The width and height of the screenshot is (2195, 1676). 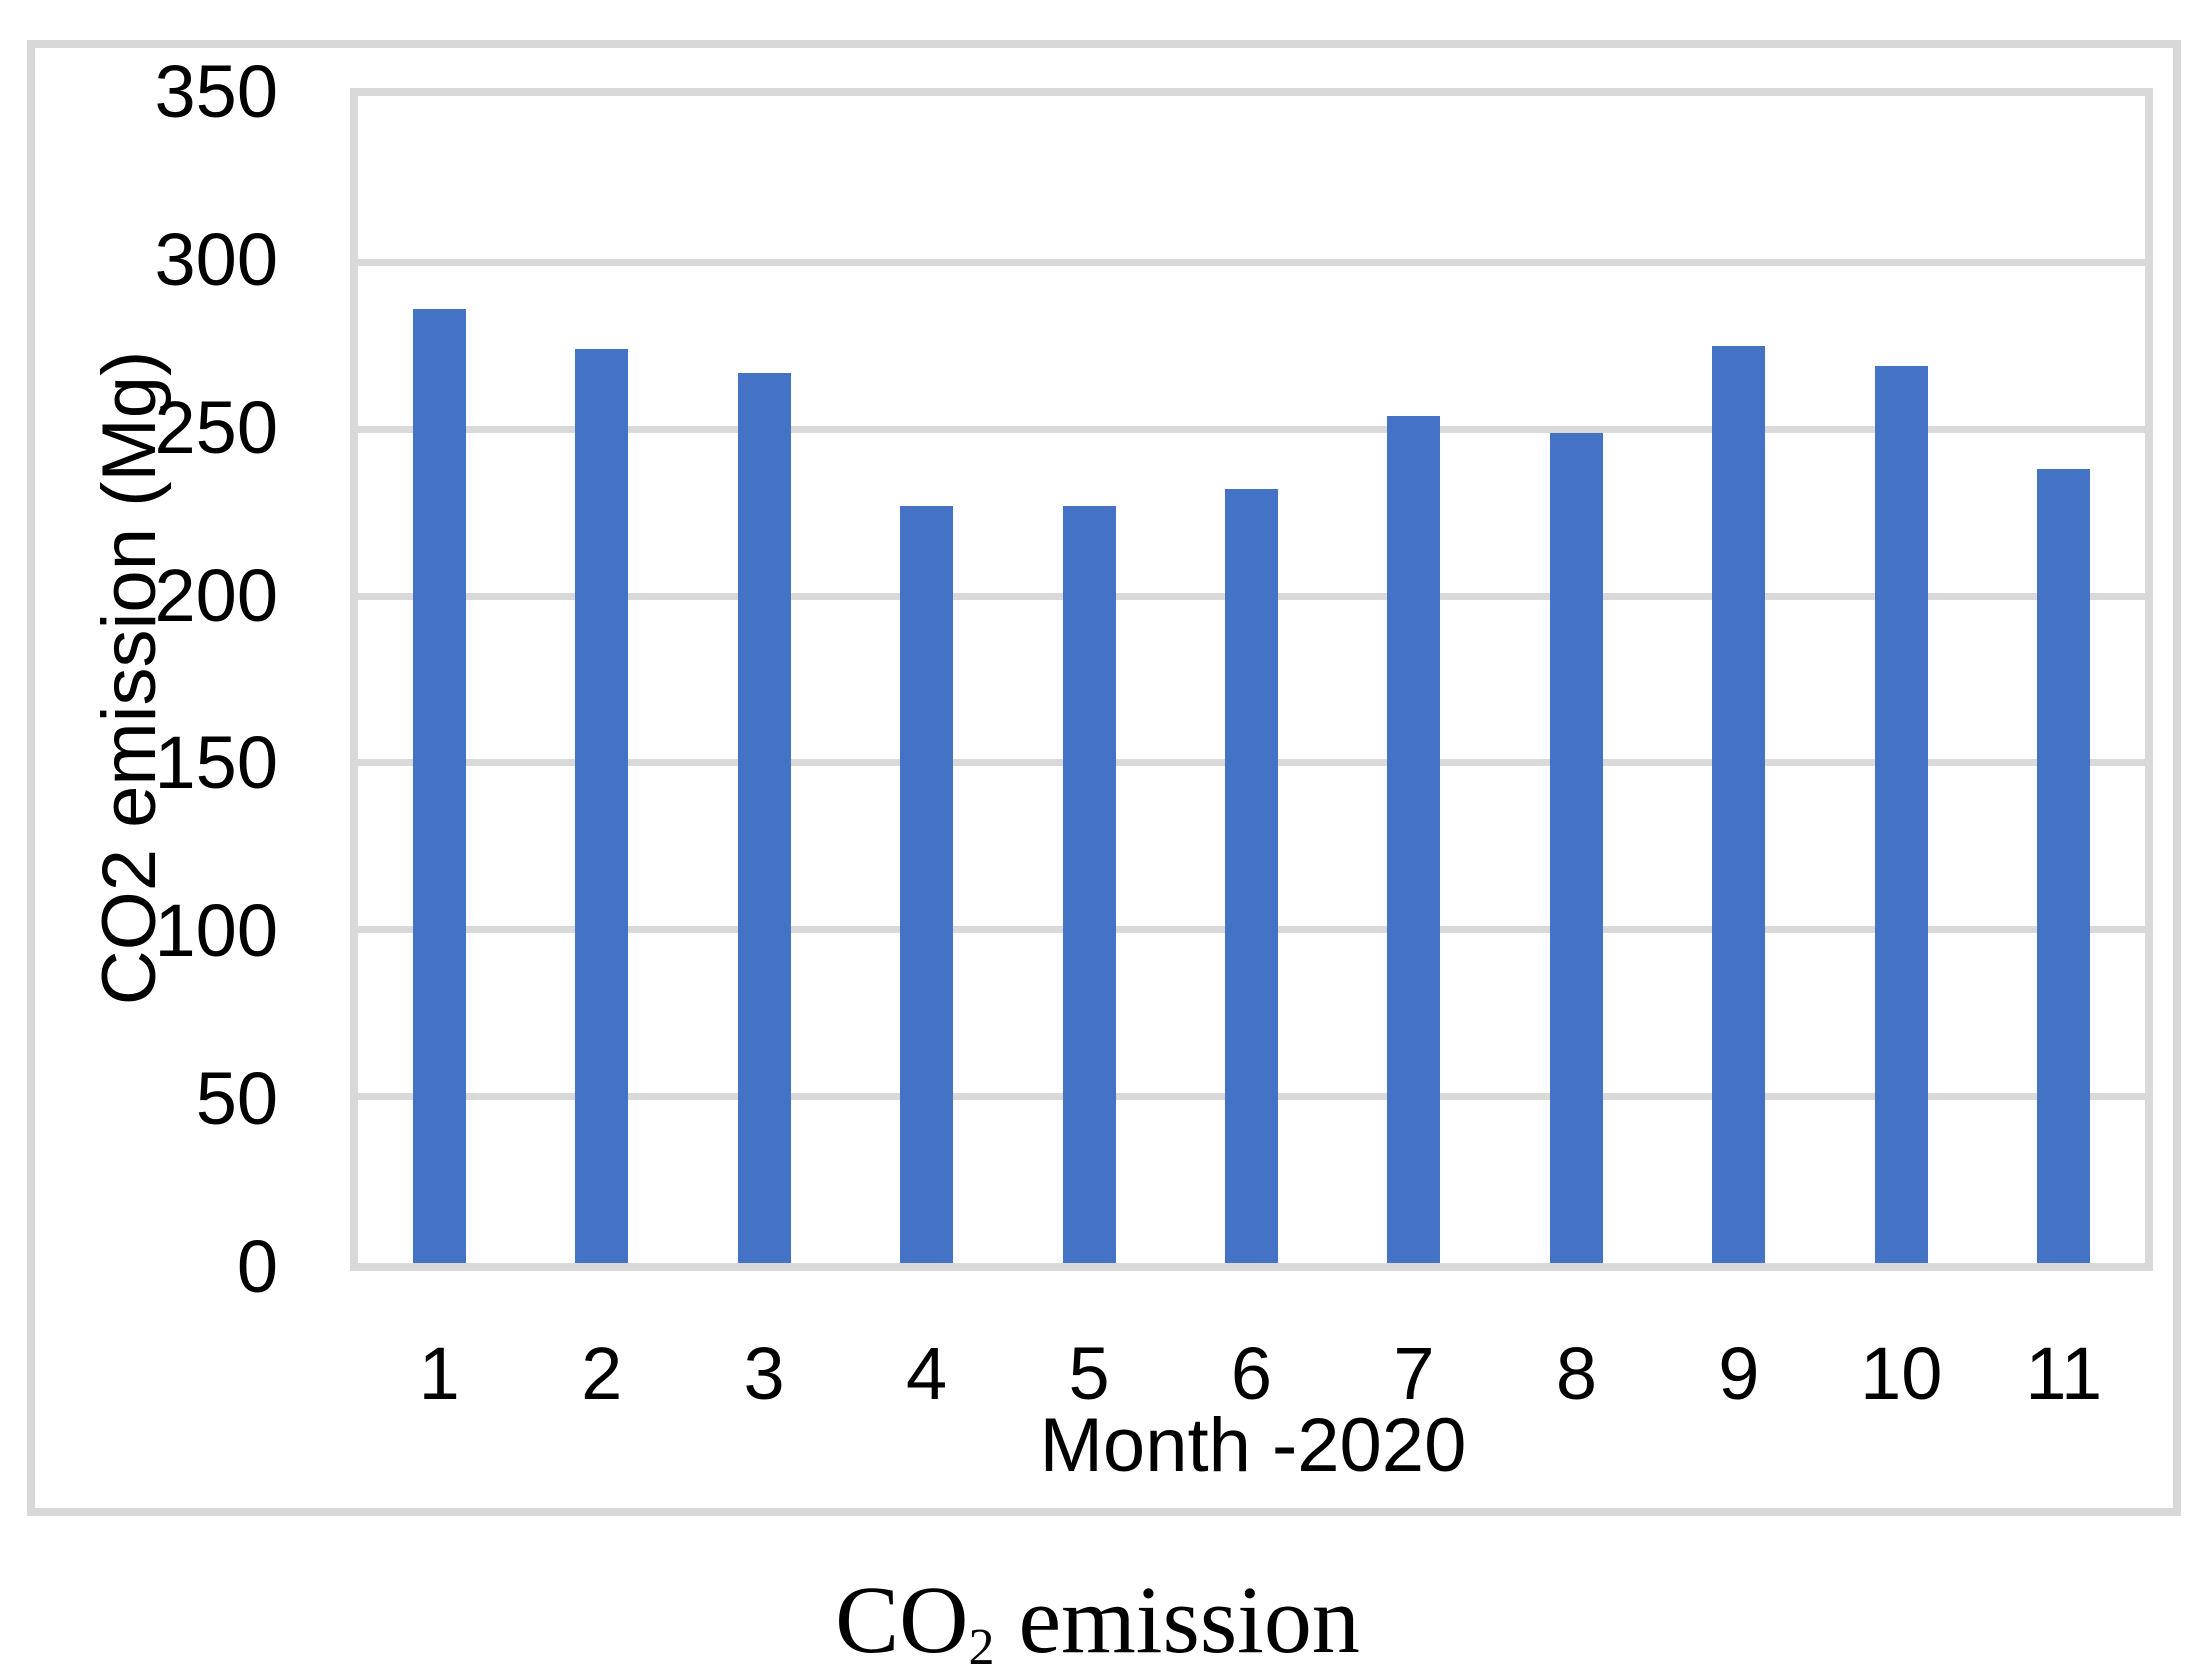 What do you see at coordinates (902, 1619) in the screenshot?
I see `caption-prefix: CO` at bounding box center [902, 1619].